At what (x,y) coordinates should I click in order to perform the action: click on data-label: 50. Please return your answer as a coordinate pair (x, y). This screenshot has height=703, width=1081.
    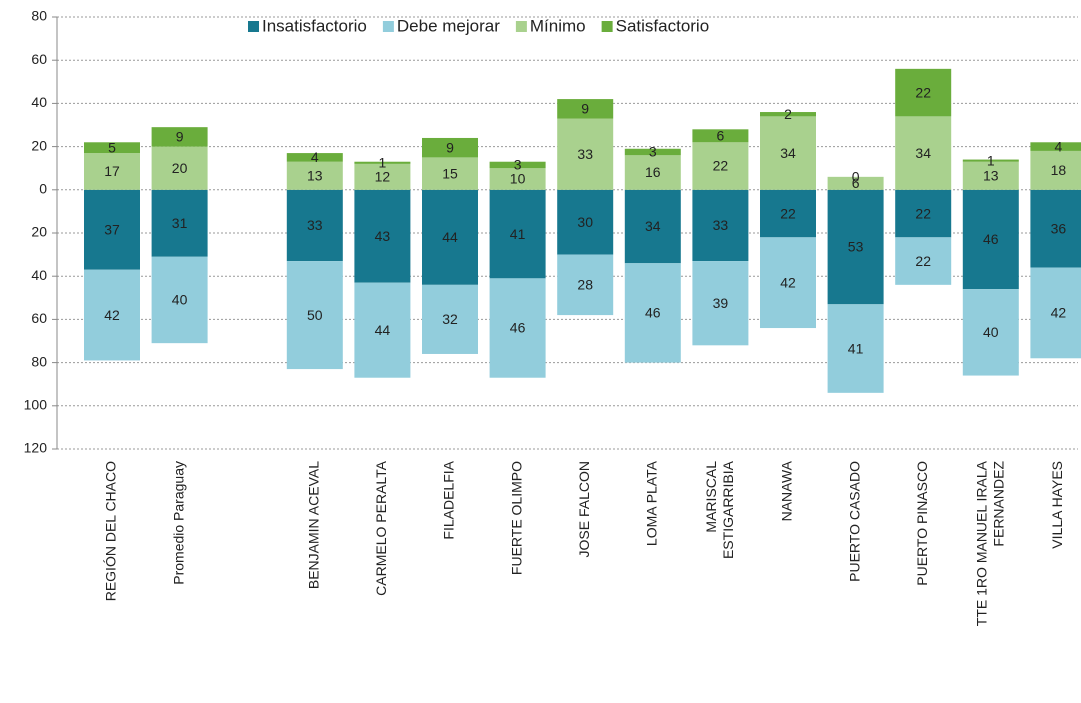
    Looking at the image, I should click on (315, 315).